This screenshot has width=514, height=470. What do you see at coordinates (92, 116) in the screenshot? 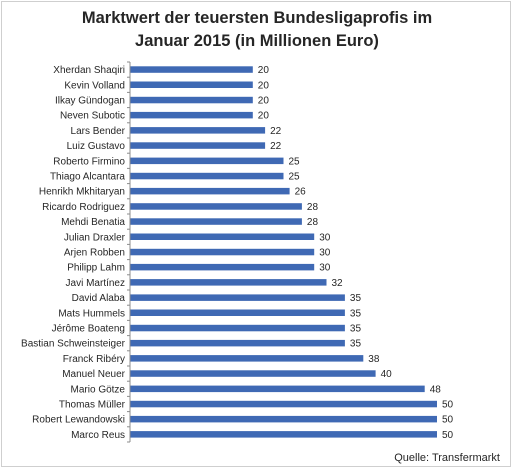
I see `category-label: Neven Subotic` at bounding box center [92, 116].